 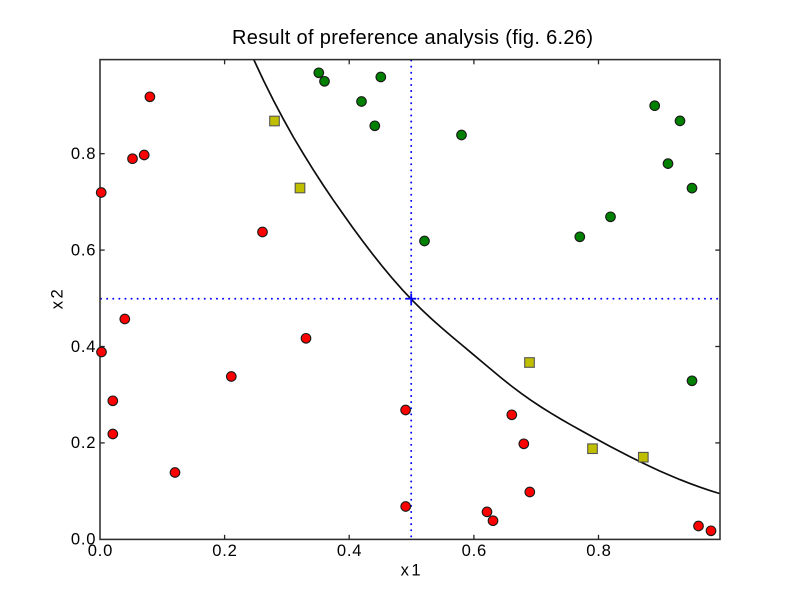 What do you see at coordinates (411, 569) in the screenshot?
I see `svg-text: x1` at bounding box center [411, 569].